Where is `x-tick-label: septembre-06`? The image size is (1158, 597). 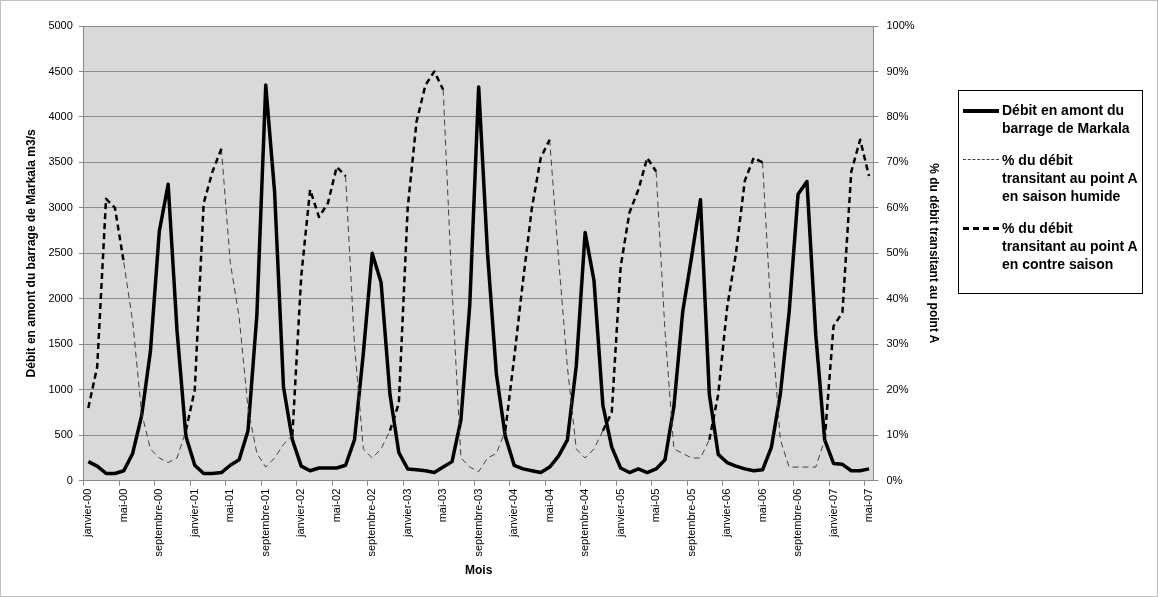
x-tick-label: septembre-06 is located at coordinates (797, 522).